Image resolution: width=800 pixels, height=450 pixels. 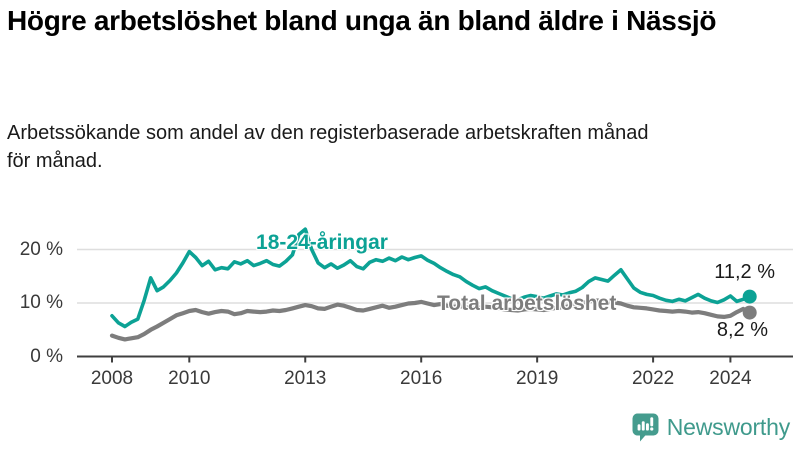 What do you see at coordinates (730, 378) in the screenshot?
I see `x-tick-label: 2024` at bounding box center [730, 378].